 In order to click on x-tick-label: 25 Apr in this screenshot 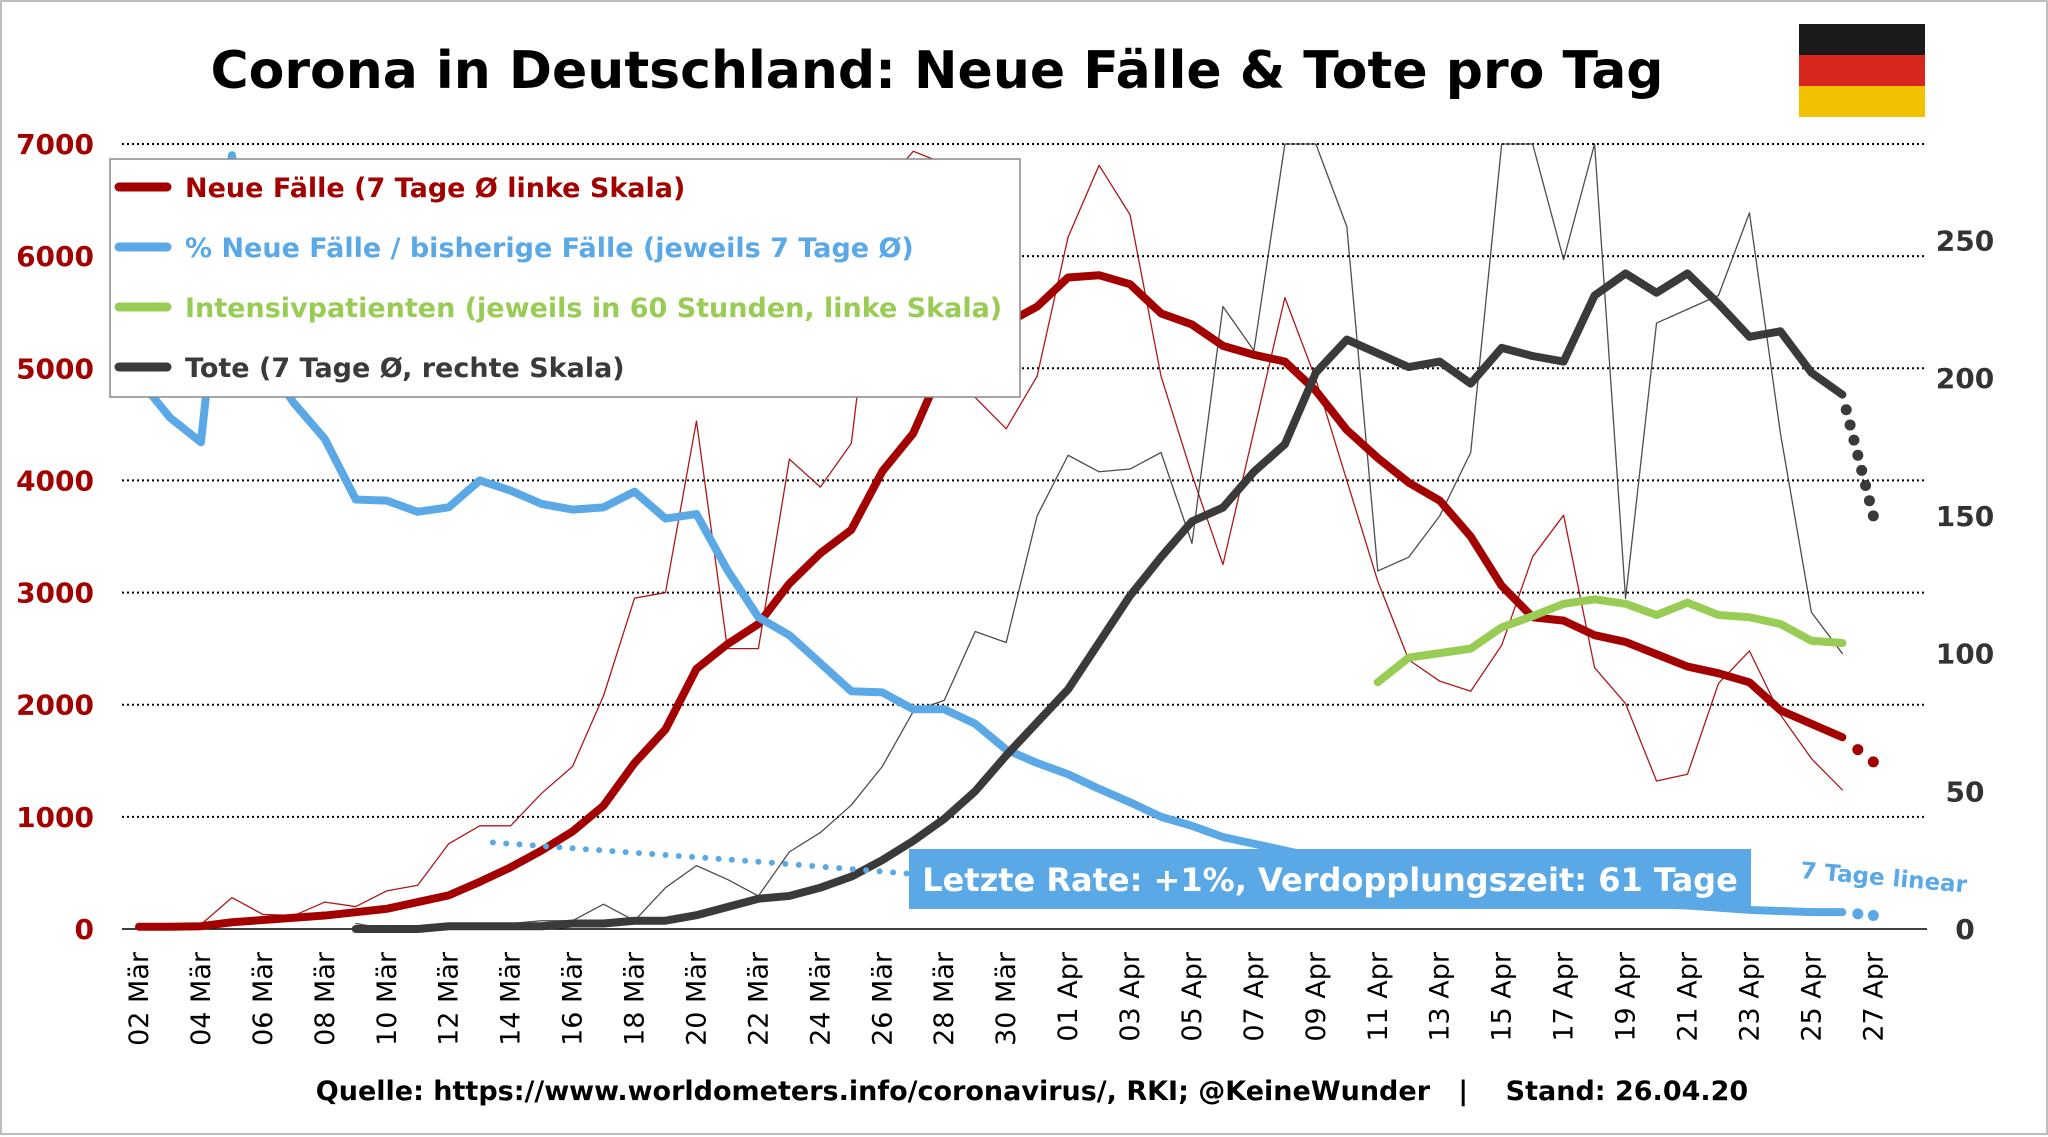, I will do `click(1811, 996)`.